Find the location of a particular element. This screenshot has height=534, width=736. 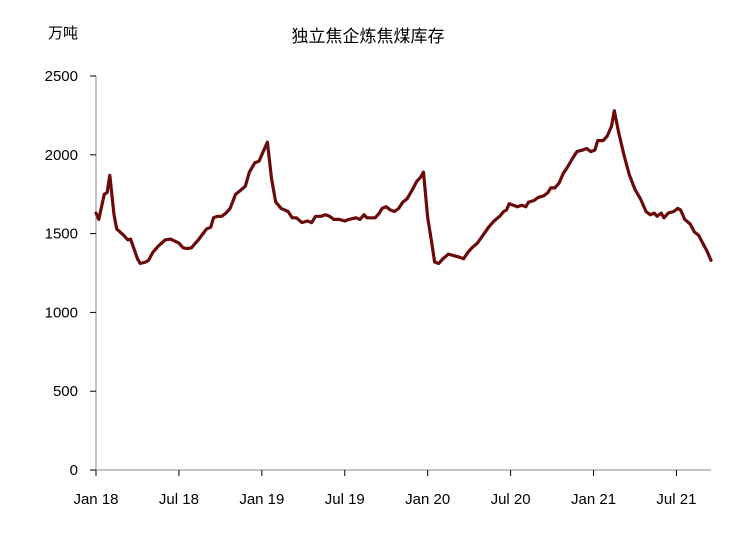

x-tick-label: Jan 19 is located at coordinates (261, 499).